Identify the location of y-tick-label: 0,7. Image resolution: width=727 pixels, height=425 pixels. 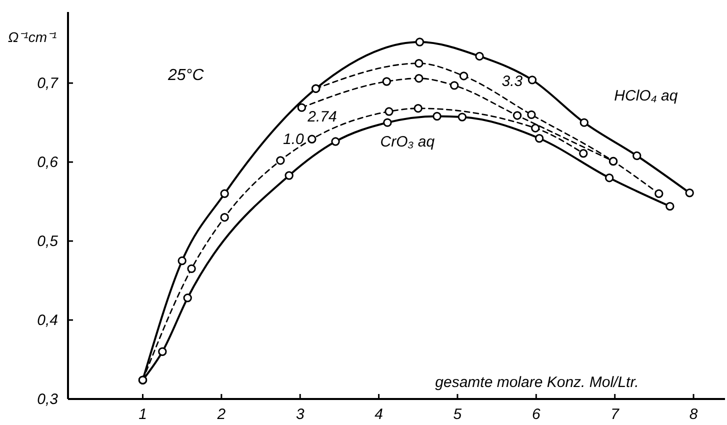
(48, 83).